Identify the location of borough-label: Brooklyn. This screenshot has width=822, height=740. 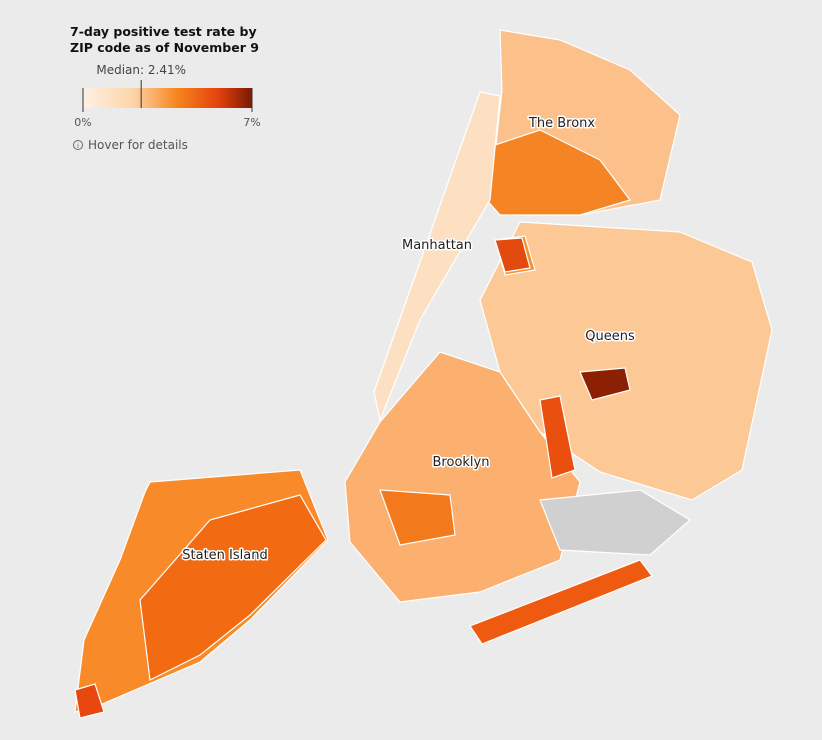
(461, 462).